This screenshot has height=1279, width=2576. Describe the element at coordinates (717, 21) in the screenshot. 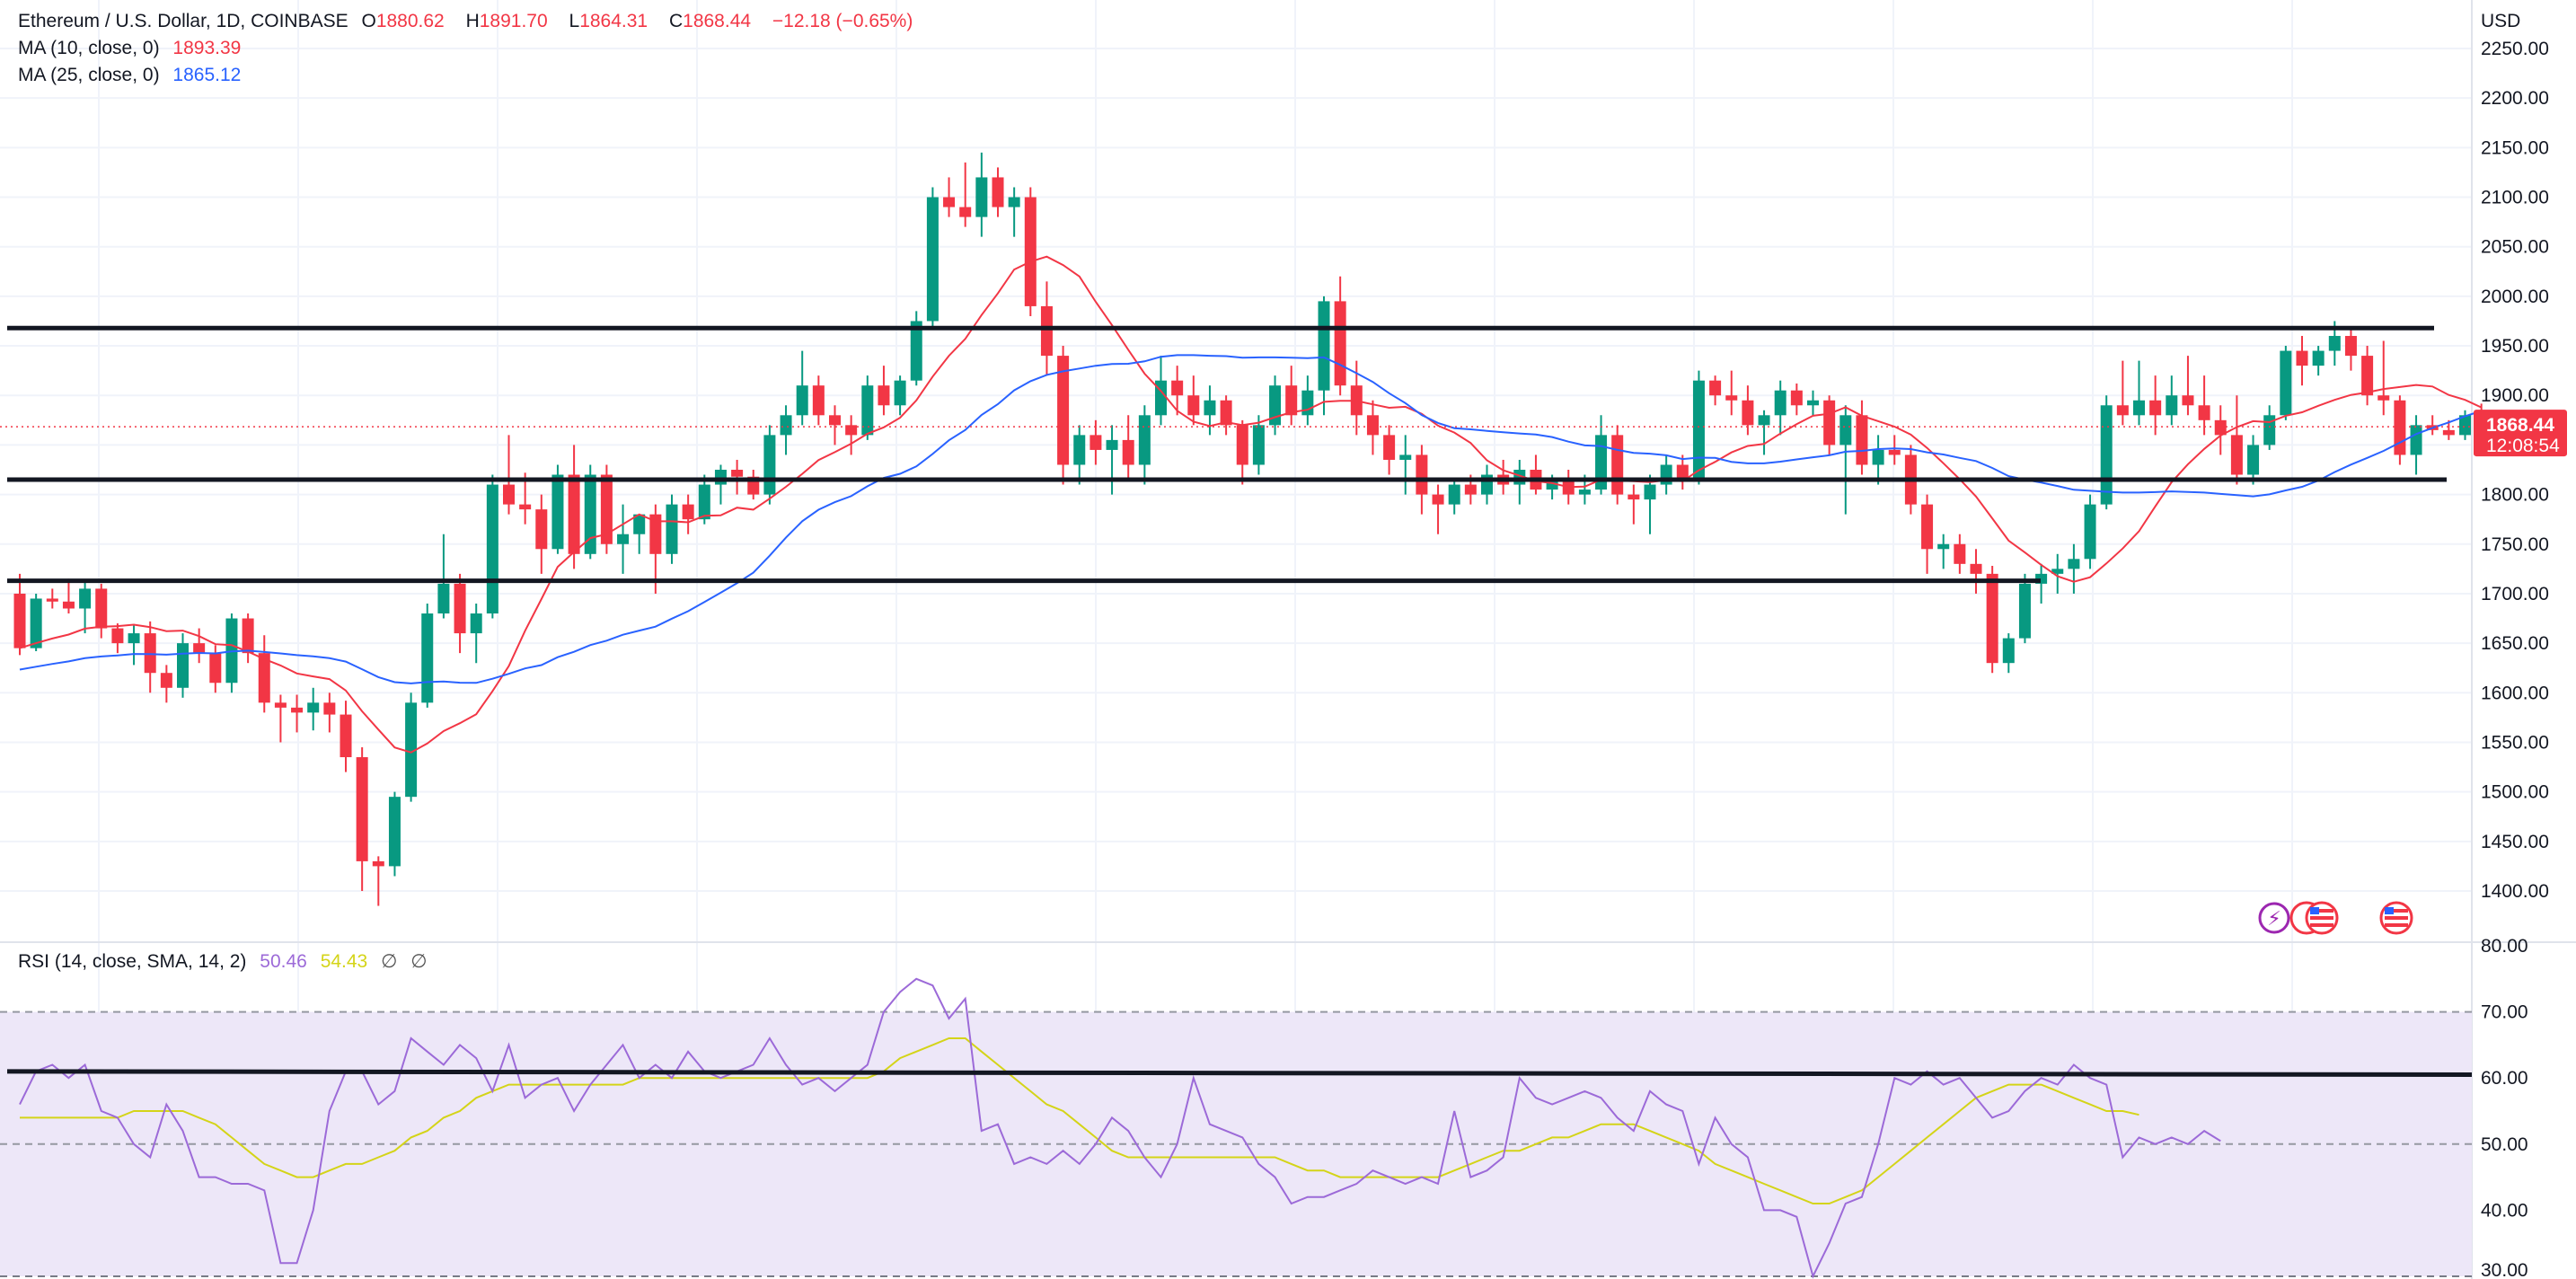

I see `close-value: 1868.44` at that location.